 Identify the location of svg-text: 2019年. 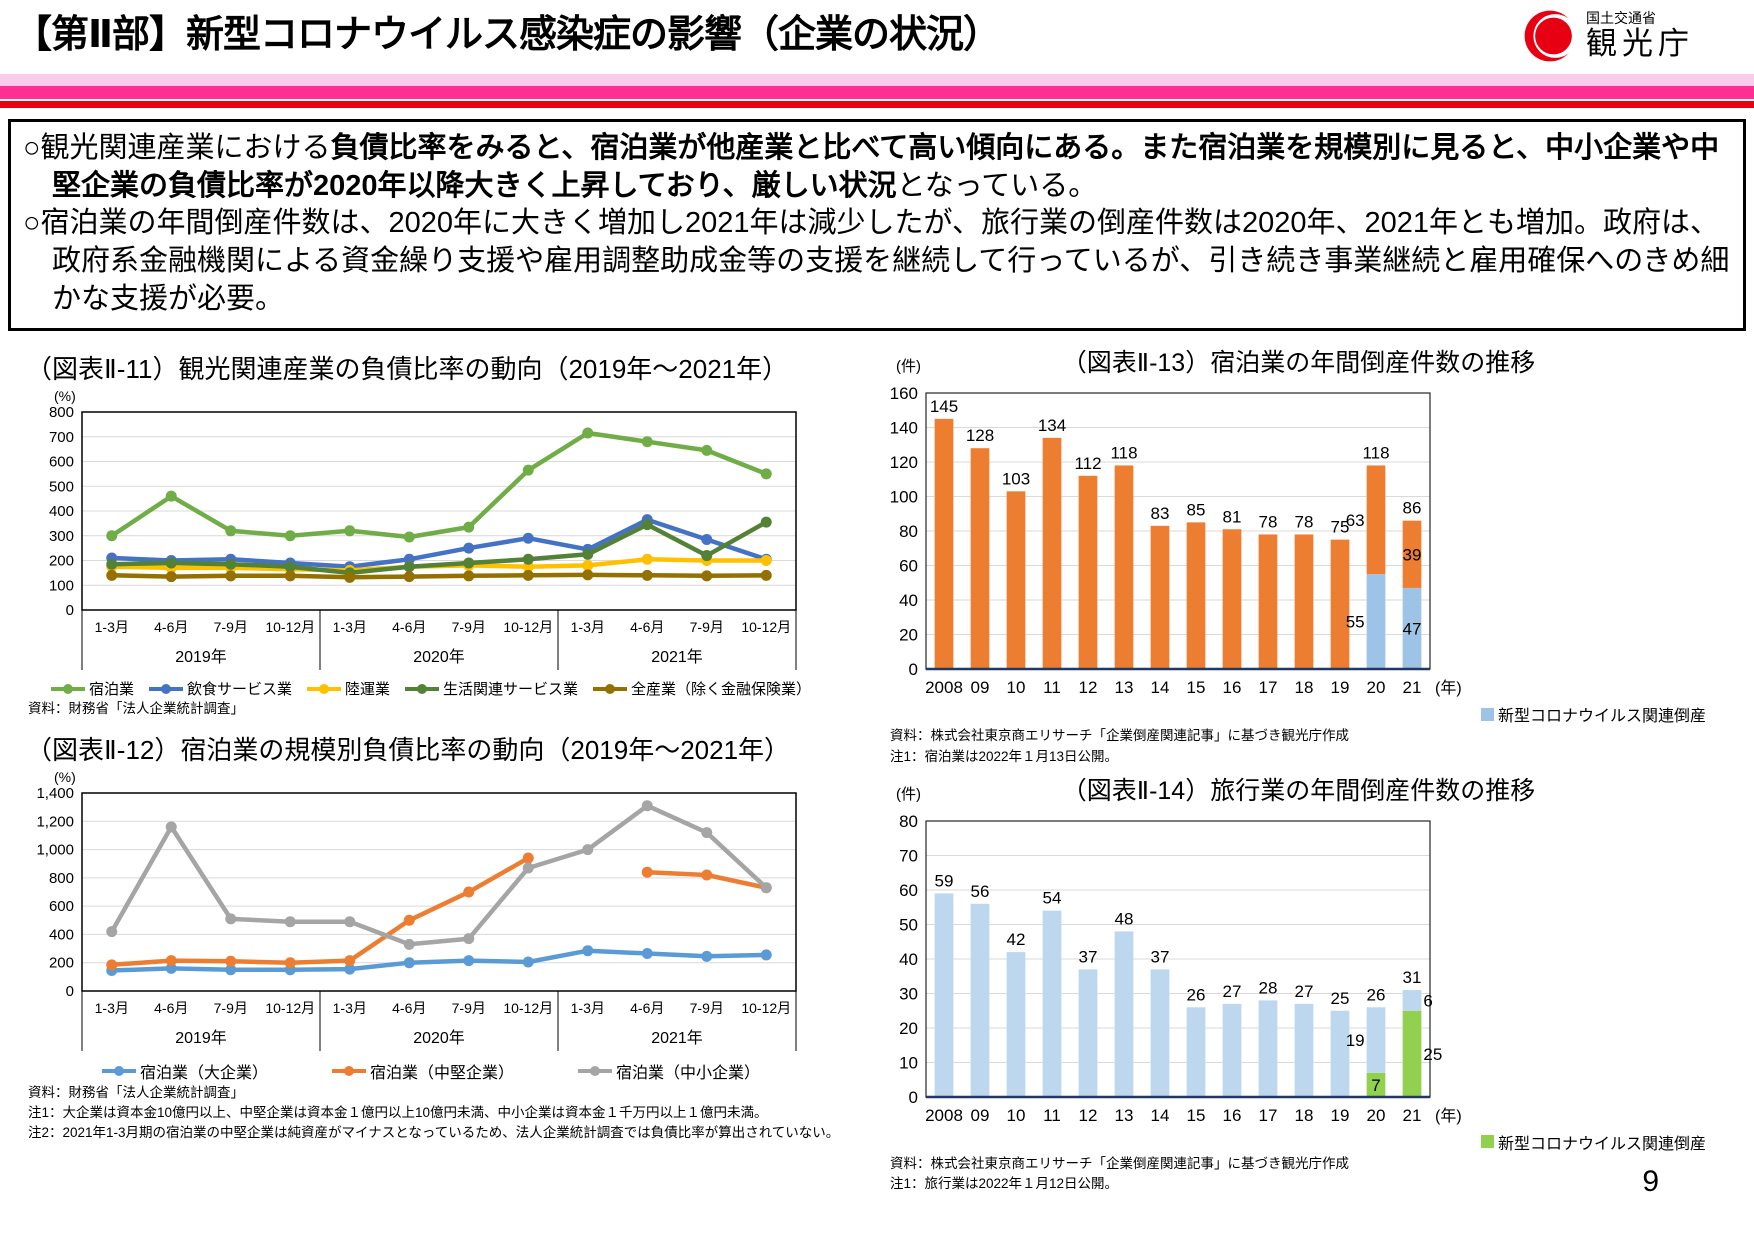
(201, 657).